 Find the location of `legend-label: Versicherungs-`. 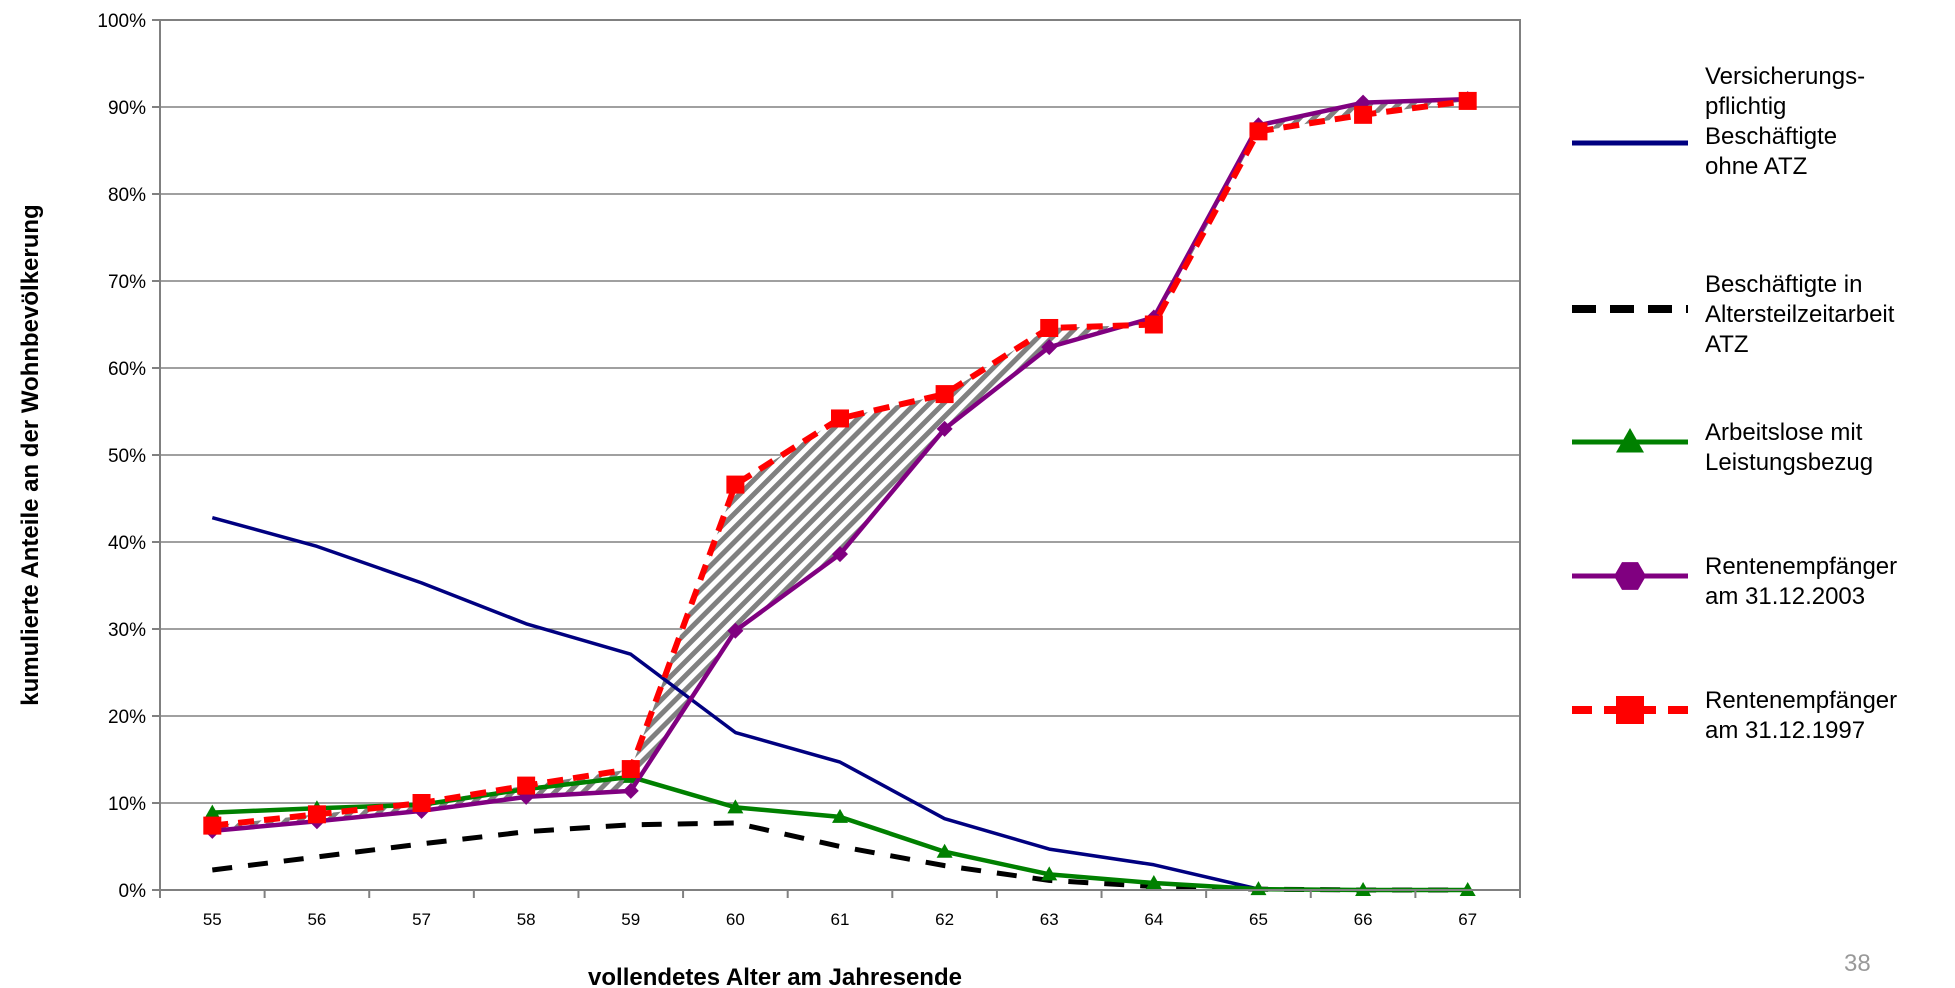

legend-label: Versicherungs- is located at coordinates (1785, 76).